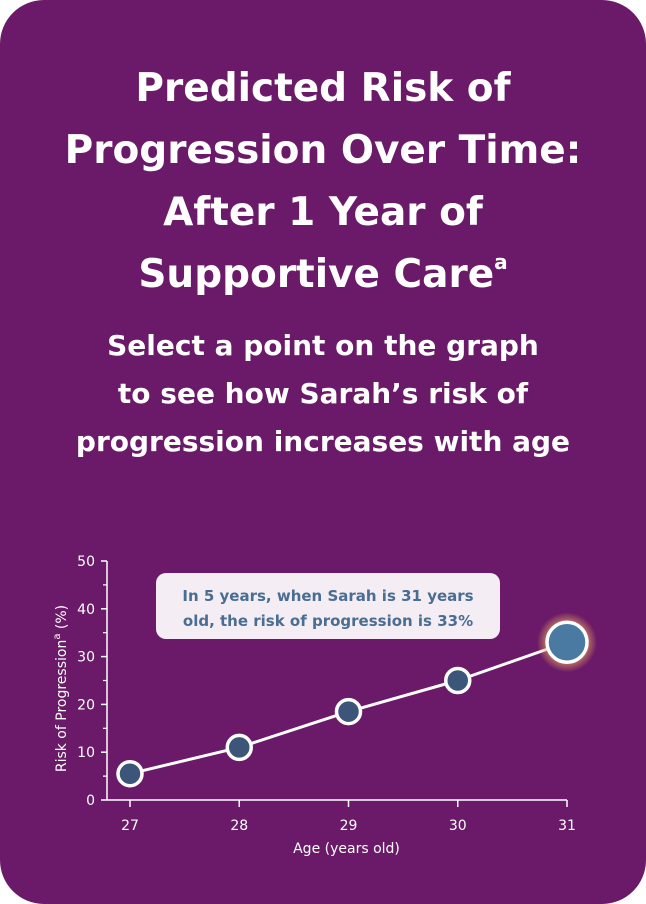  Describe the element at coordinates (57, 637) in the screenshot. I see `y-axis-title-superscript: a` at that location.